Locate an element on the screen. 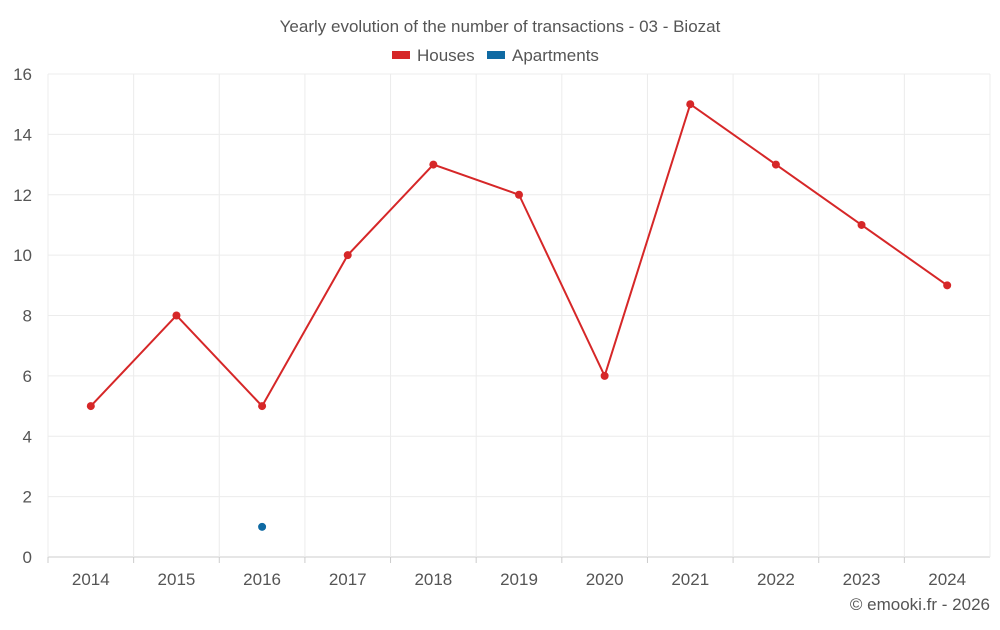  legend-label-houses: Houses is located at coordinates (446, 55).